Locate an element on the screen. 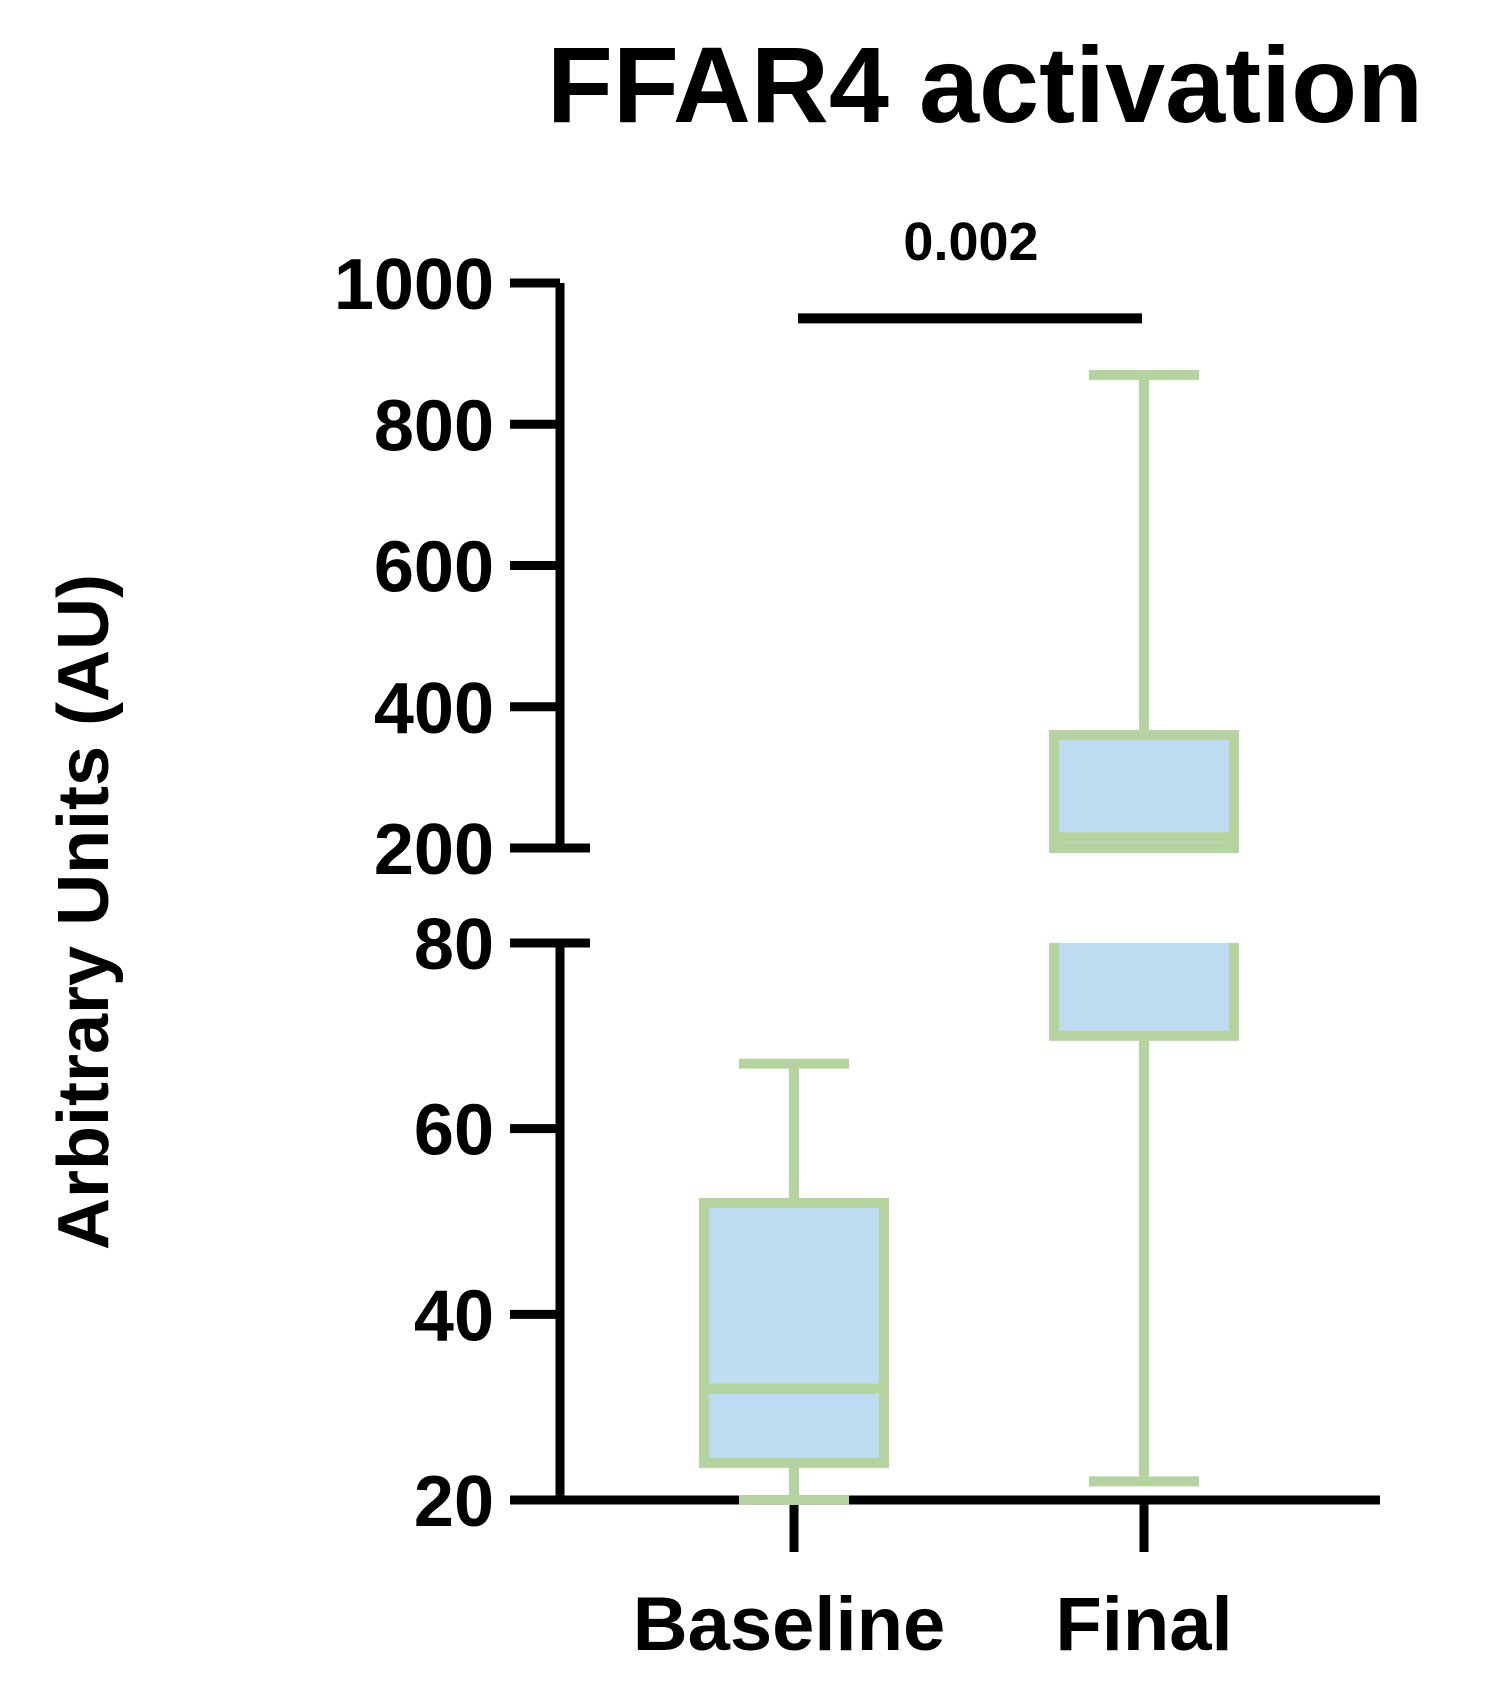 This screenshot has width=1493, height=1705. box-iqr-lower-outline is located at coordinates (1144, 992).